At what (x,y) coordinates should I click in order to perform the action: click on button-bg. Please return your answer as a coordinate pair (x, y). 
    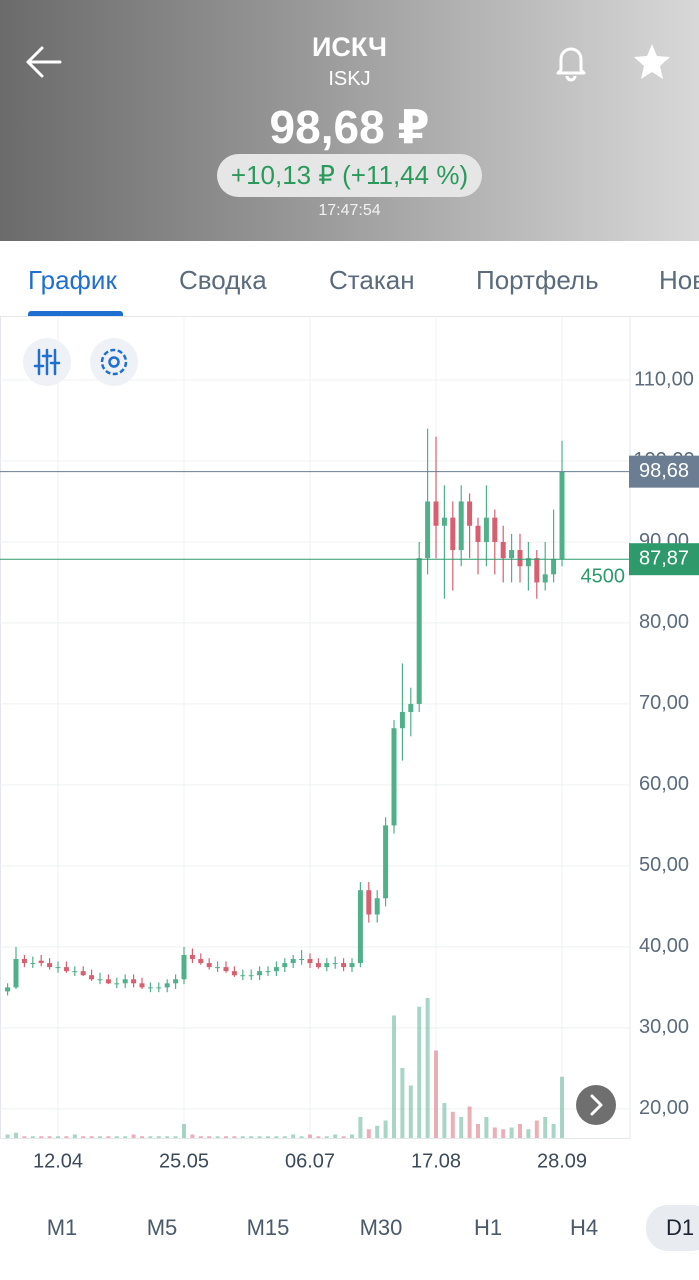
    Looking at the image, I should click on (114, 362).